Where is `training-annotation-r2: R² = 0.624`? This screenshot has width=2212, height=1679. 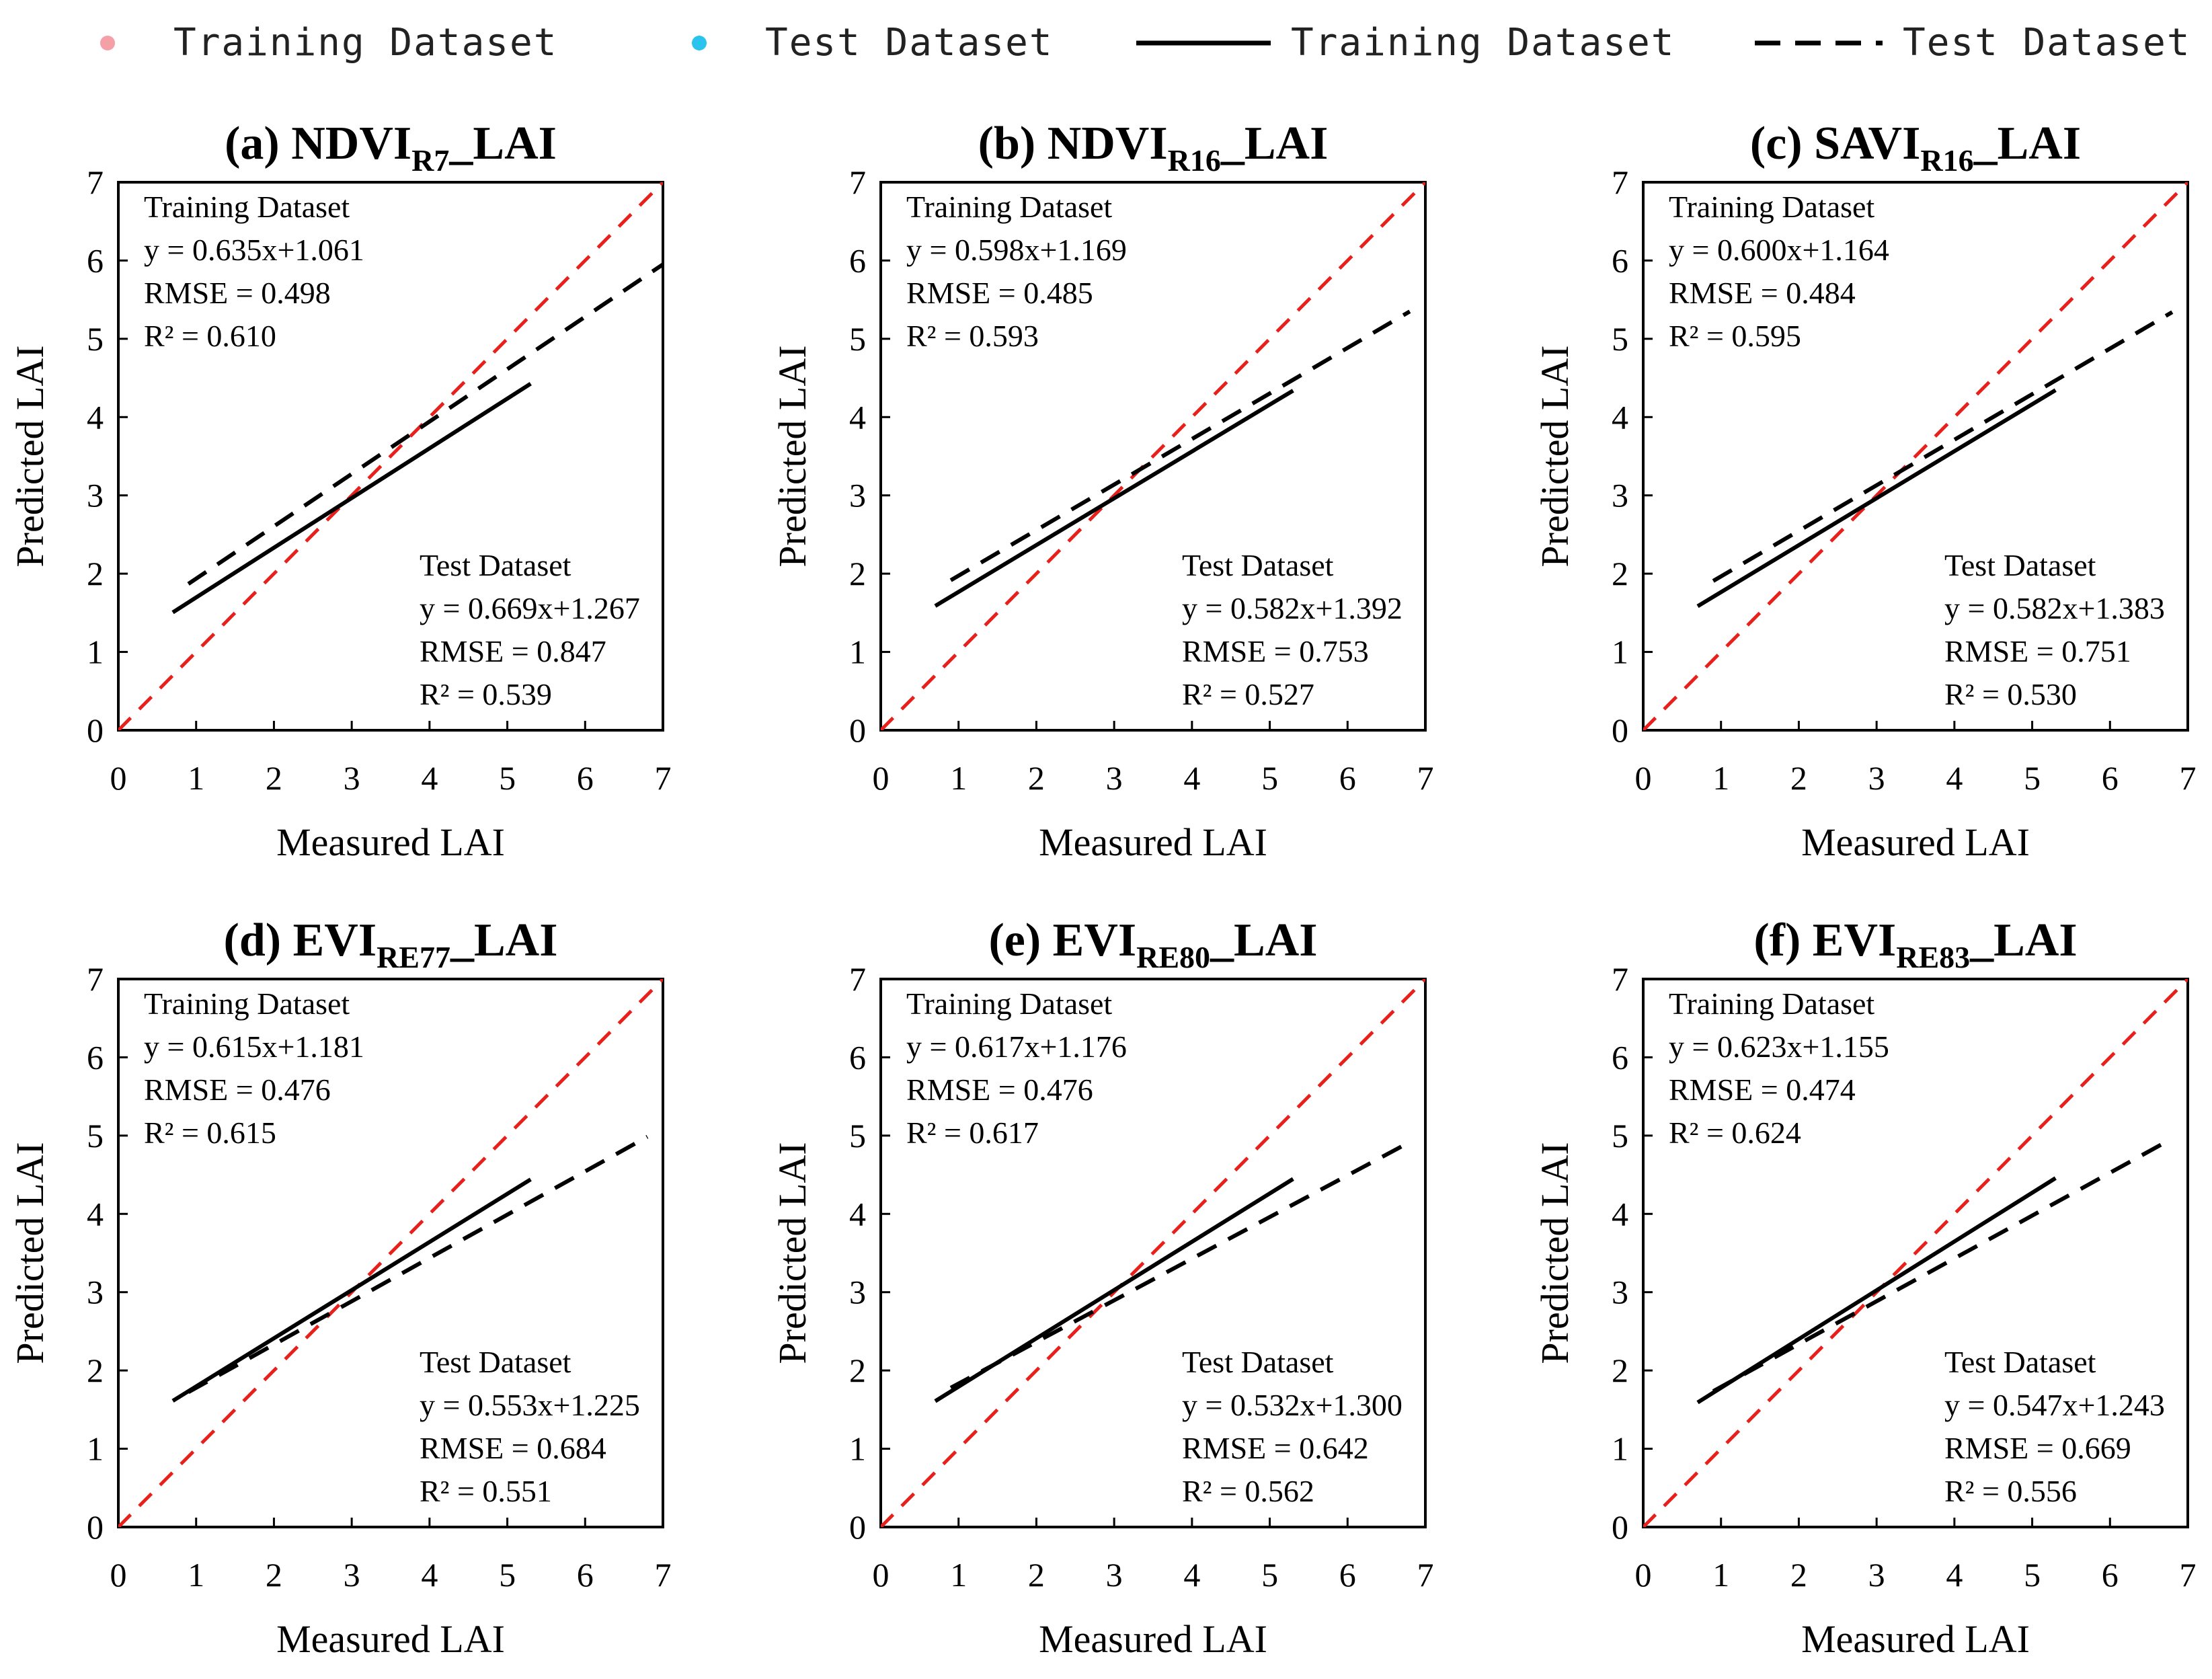
training-annotation-r2: R² = 0.624 is located at coordinates (1735, 1133).